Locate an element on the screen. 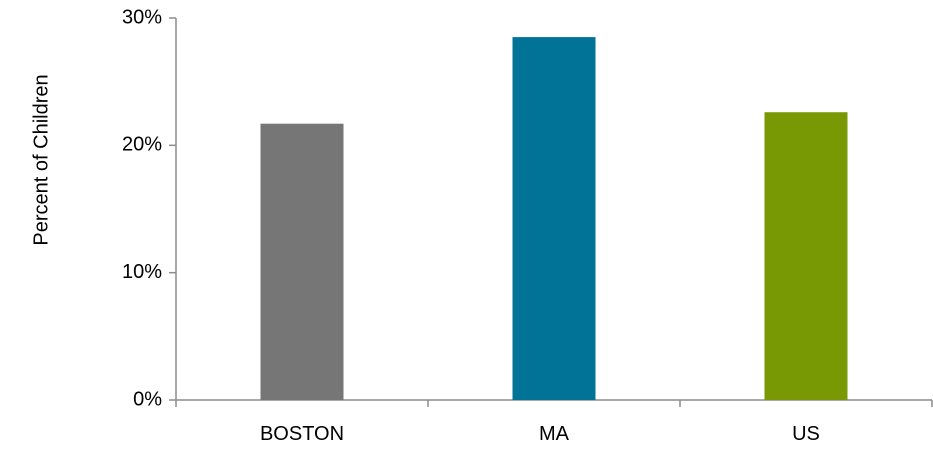 This screenshot has width=933, height=452. x-tick-label: BOSTON is located at coordinates (302, 434).